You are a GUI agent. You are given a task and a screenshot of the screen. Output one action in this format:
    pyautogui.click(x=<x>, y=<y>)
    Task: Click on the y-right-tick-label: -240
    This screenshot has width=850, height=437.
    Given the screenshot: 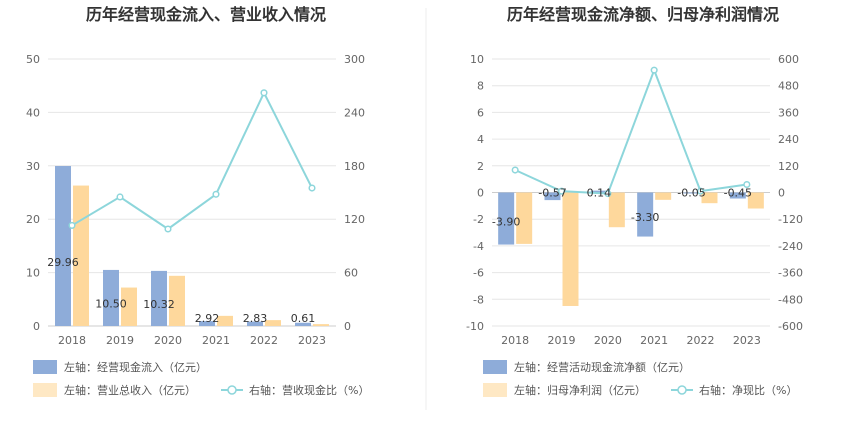 What is the action you would take?
    pyautogui.click(x=790, y=246)
    